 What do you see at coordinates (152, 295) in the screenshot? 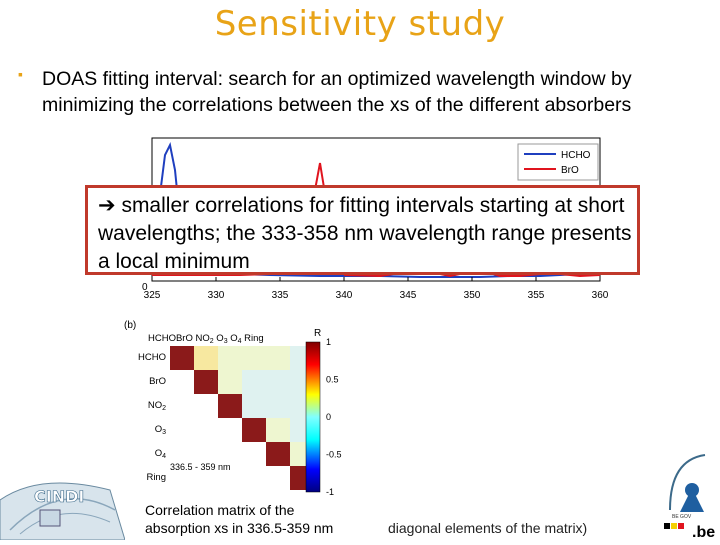
I see `x-tick-label: 325` at bounding box center [152, 295].